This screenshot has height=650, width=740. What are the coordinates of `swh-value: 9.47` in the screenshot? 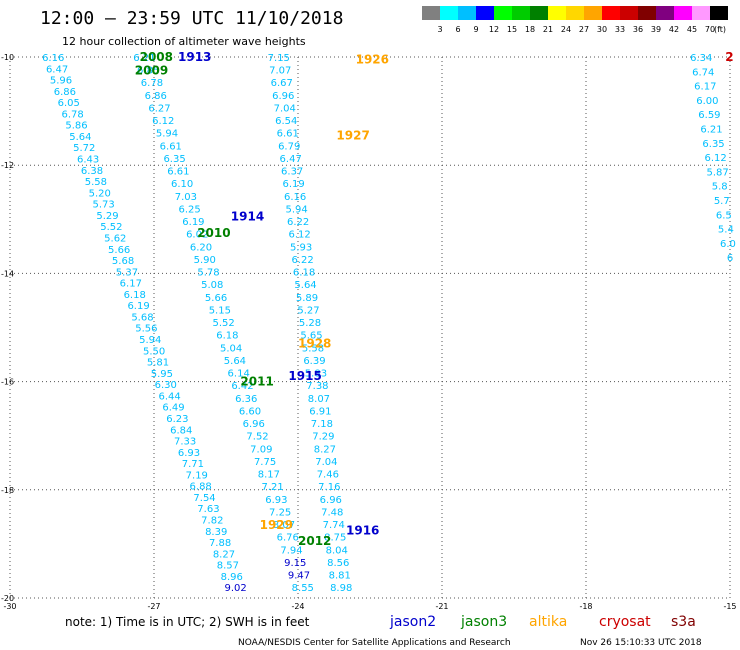 It's located at (299, 576).